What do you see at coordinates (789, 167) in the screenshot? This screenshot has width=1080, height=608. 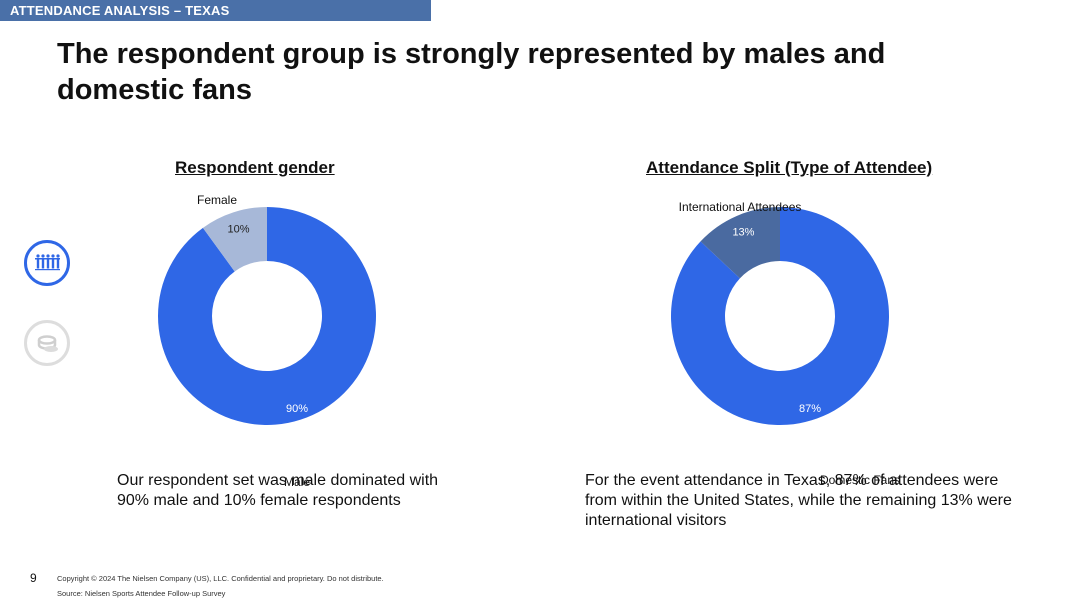 I see `chart-title-attendance: Attendance Split (Type of Attendee)` at bounding box center [789, 167].